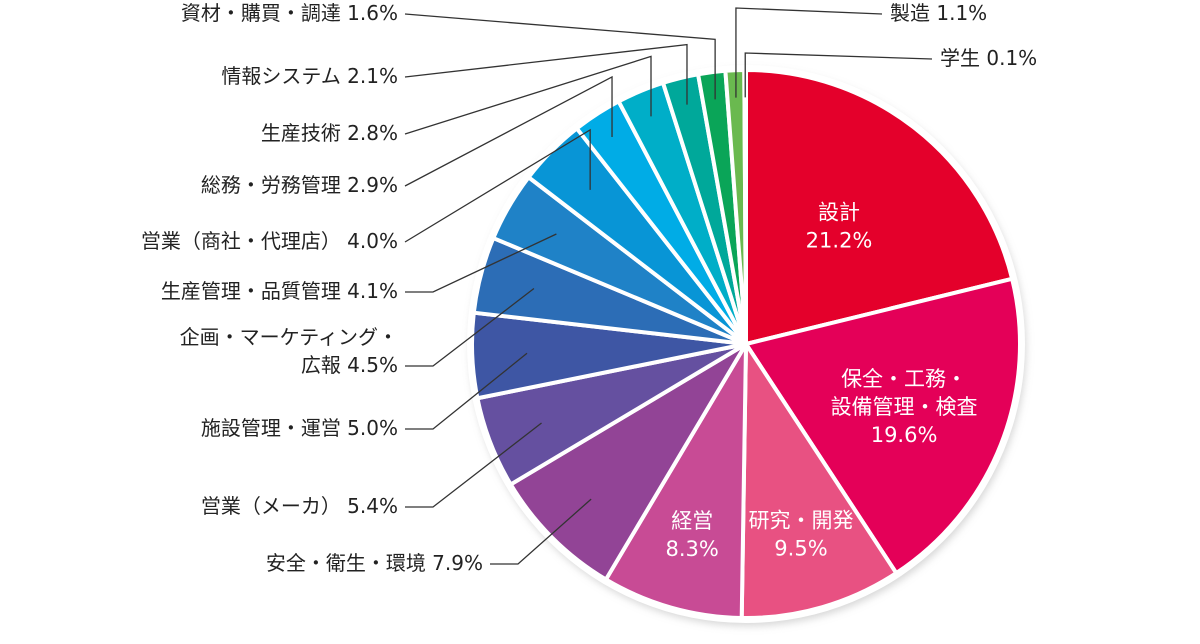 The image size is (1200, 644). I want to click on slice-label: 施設管理・運営 5.0%, so click(299, 428).